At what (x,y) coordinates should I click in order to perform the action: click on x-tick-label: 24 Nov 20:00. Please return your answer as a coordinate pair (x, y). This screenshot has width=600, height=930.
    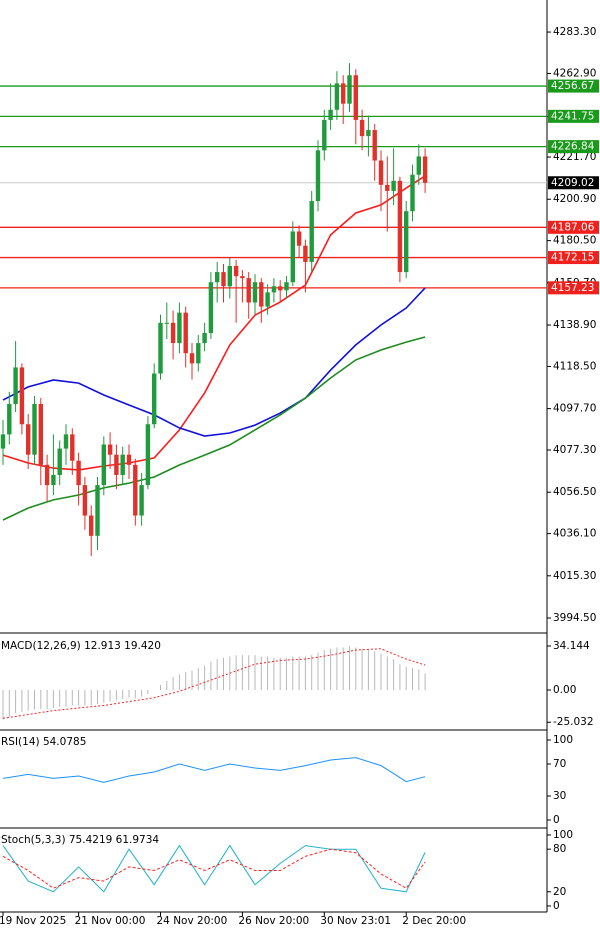
    Looking at the image, I should click on (192, 921).